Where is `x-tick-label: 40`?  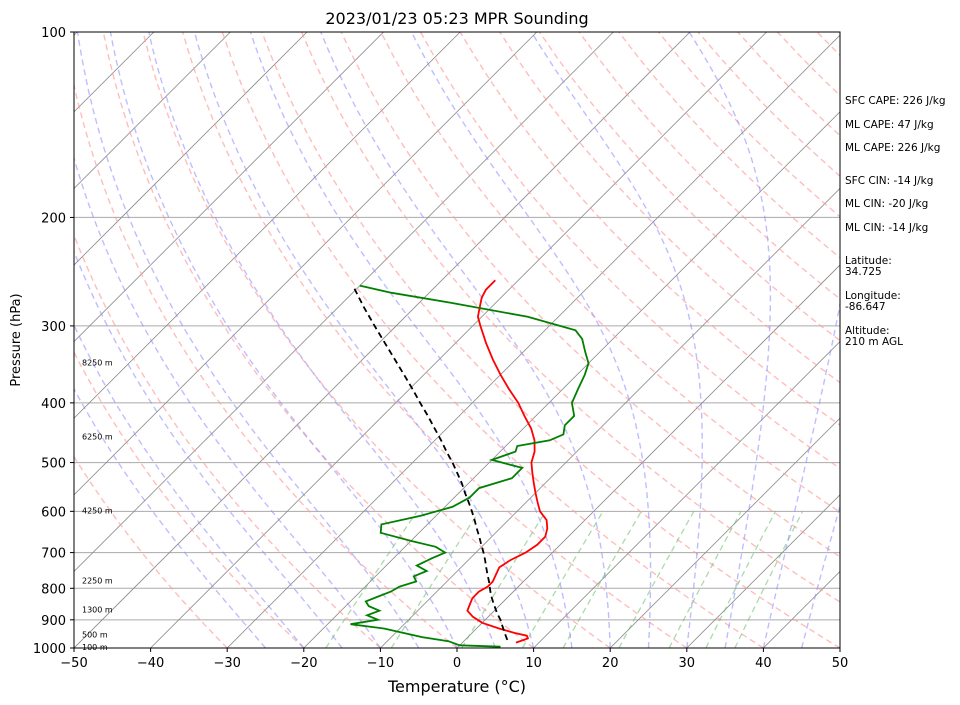
x-tick-label: 40 is located at coordinates (763, 663).